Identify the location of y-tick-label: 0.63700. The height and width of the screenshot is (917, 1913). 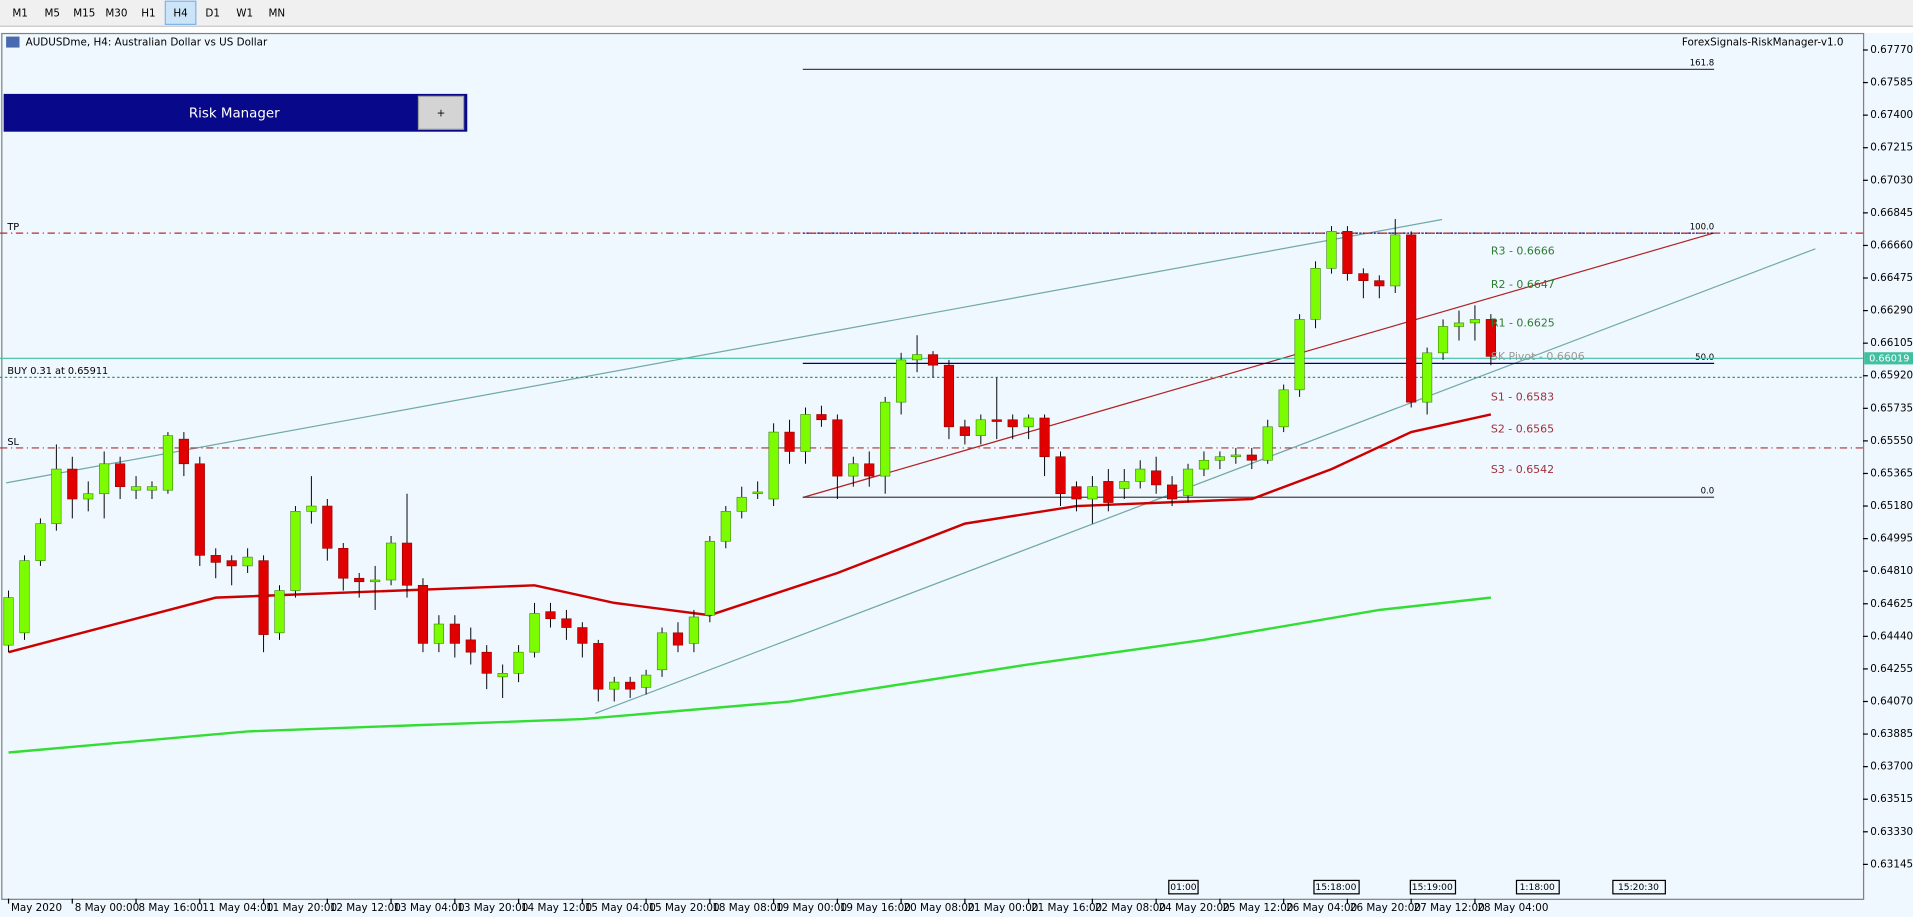
(1891, 767).